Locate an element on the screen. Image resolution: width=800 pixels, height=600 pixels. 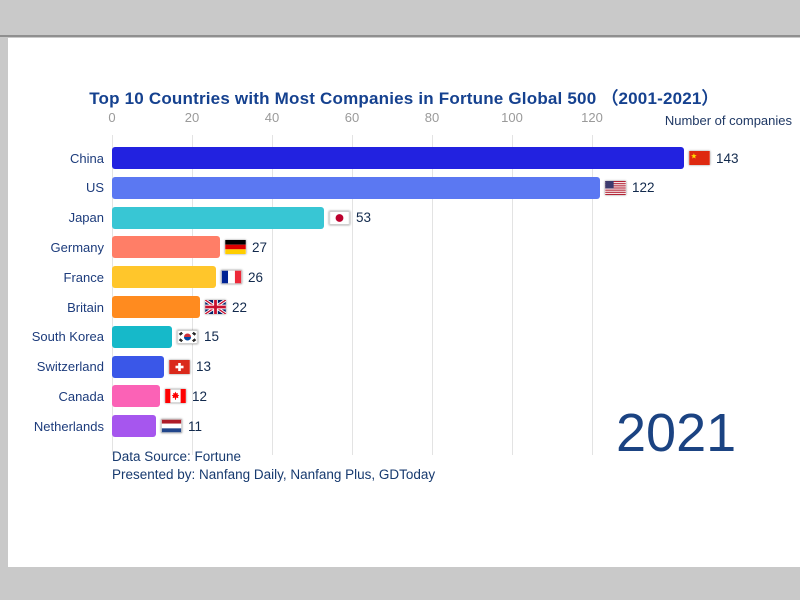
bar-value: 22 is located at coordinates (240, 307).